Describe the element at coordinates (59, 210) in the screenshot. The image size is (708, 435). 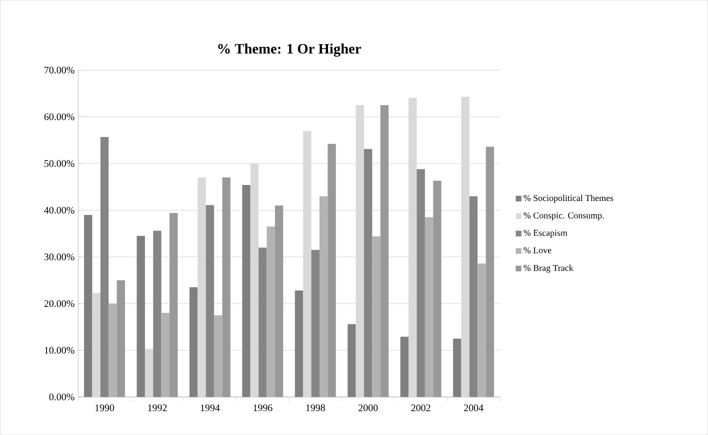
I see `y-tick-label: 40.00%` at that location.